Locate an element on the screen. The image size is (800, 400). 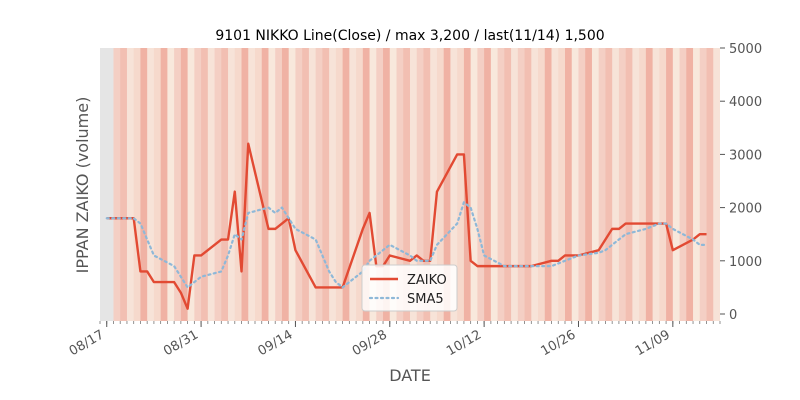
x-tick-label: 11/09 is located at coordinates (653, 343).